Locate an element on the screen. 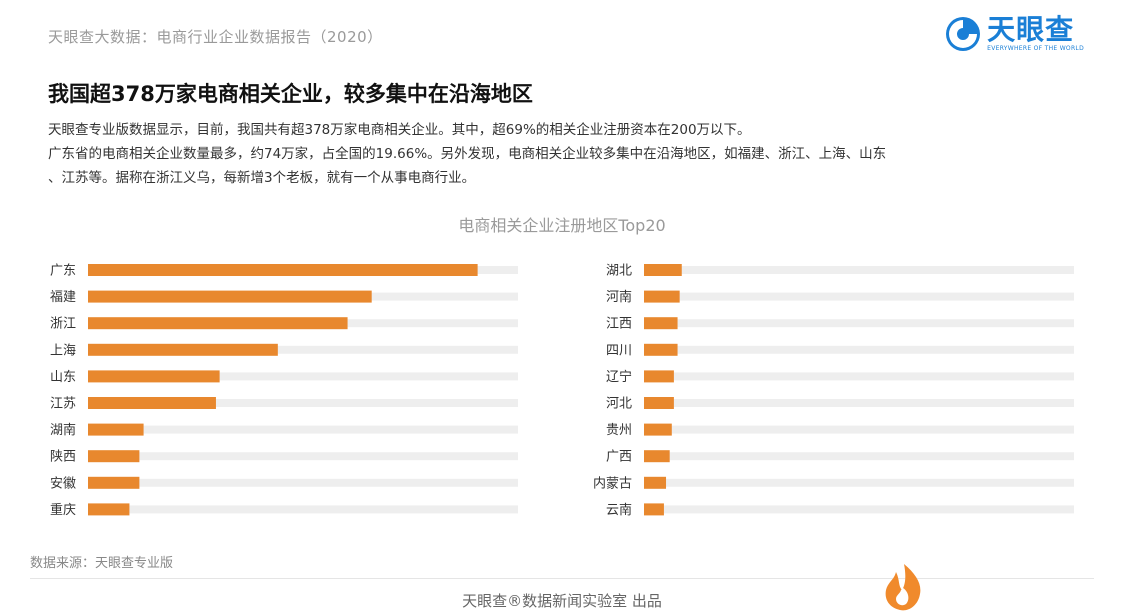 The width and height of the screenshot is (1124, 615). chart-title: 电商相关企业注册地区Top20 is located at coordinates (562, 225).